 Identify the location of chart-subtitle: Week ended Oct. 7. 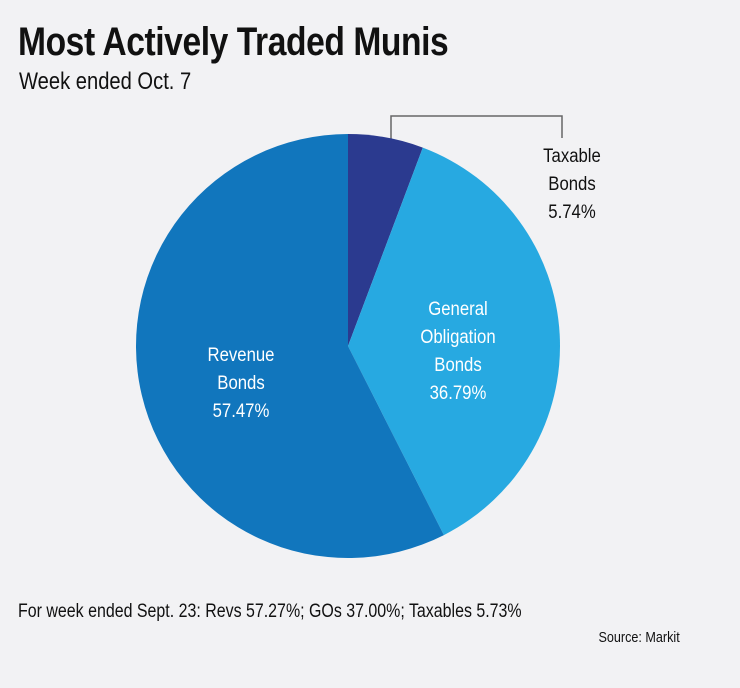
(105, 81).